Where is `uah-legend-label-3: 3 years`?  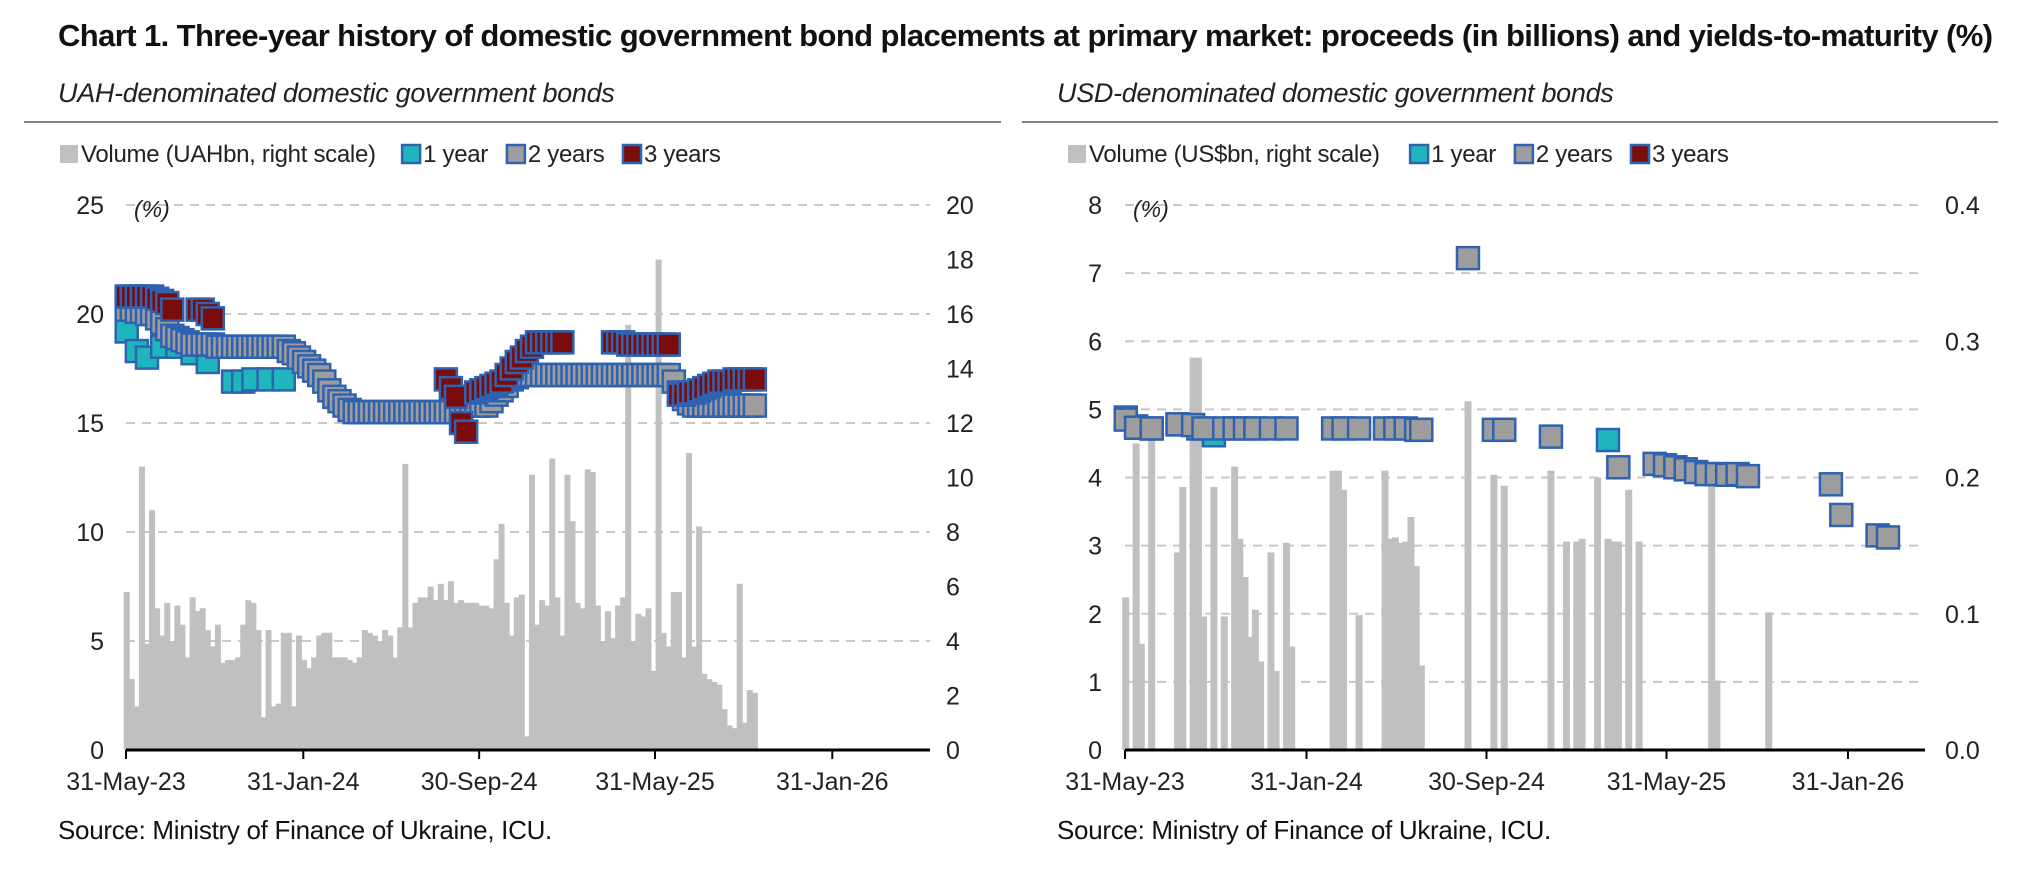 uah-legend-label-3: 3 years is located at coordinates (682, 154).